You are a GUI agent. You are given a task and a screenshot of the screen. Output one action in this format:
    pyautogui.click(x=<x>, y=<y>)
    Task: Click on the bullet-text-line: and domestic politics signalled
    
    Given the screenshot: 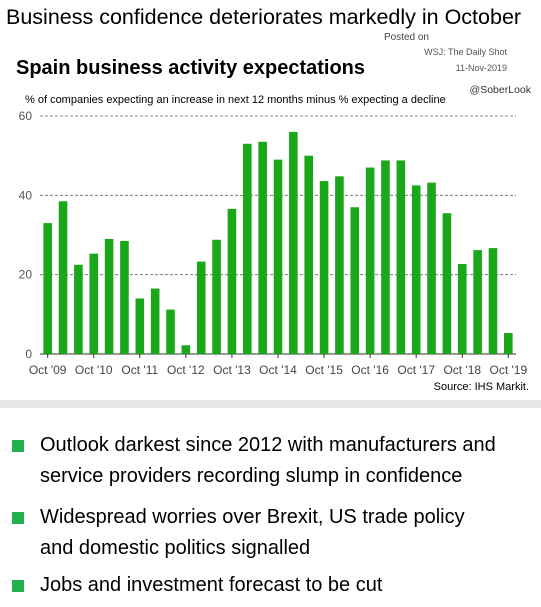 What is the action you would take?
    pyautogui.click(x=175, y=548)
    